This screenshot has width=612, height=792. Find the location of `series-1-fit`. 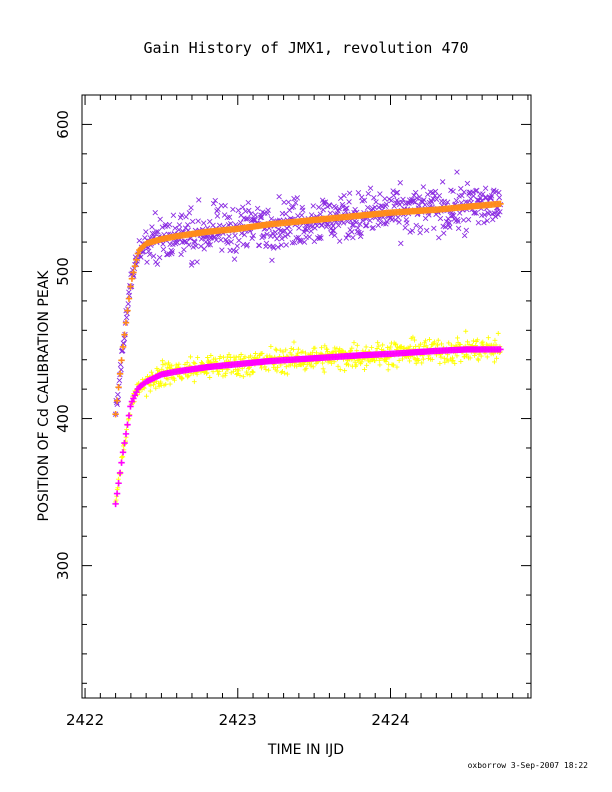

series-1-fit is located at coordinates (308, 427).